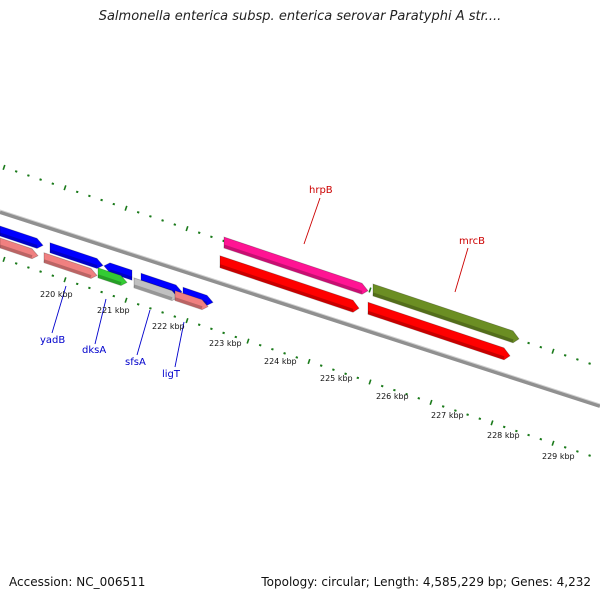 The image size is (600, 600). What do you see at coordinates (113, 310) in the screenshot?
I see `scale-label: 221 kbp` at bounding box center [113, 310].